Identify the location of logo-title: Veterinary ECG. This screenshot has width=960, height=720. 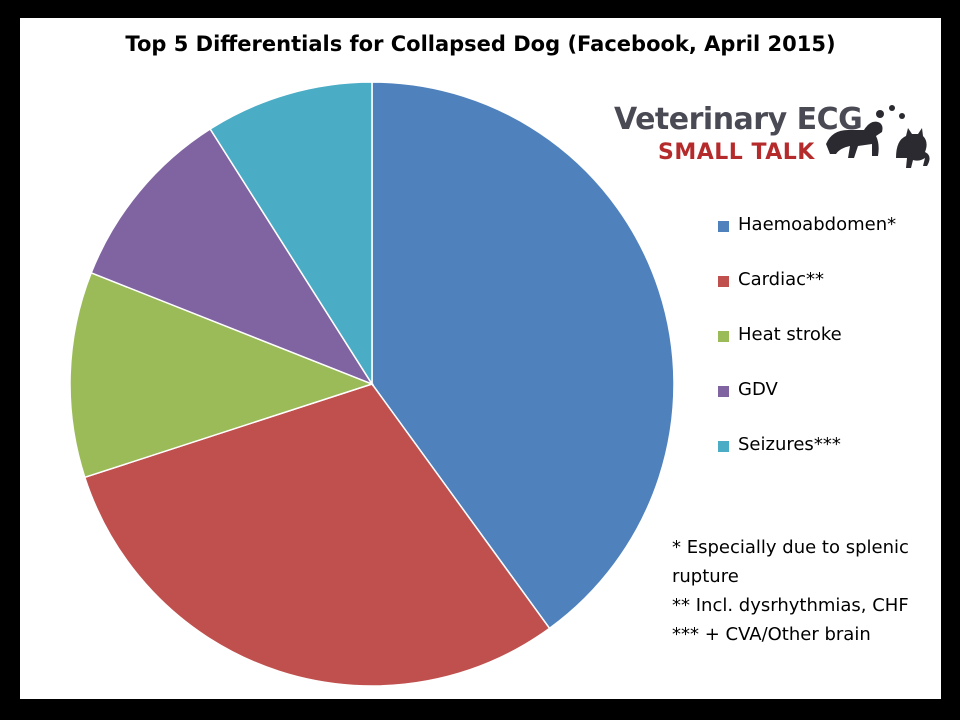
(738, 119).